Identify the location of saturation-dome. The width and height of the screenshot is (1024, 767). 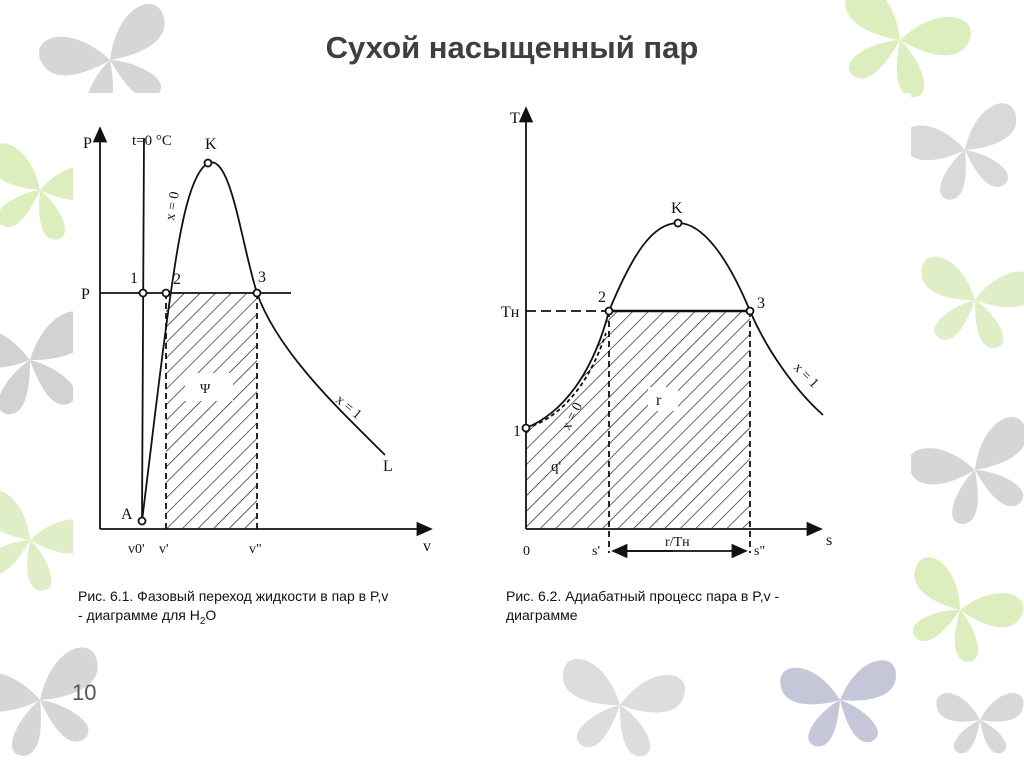
(716, 319).